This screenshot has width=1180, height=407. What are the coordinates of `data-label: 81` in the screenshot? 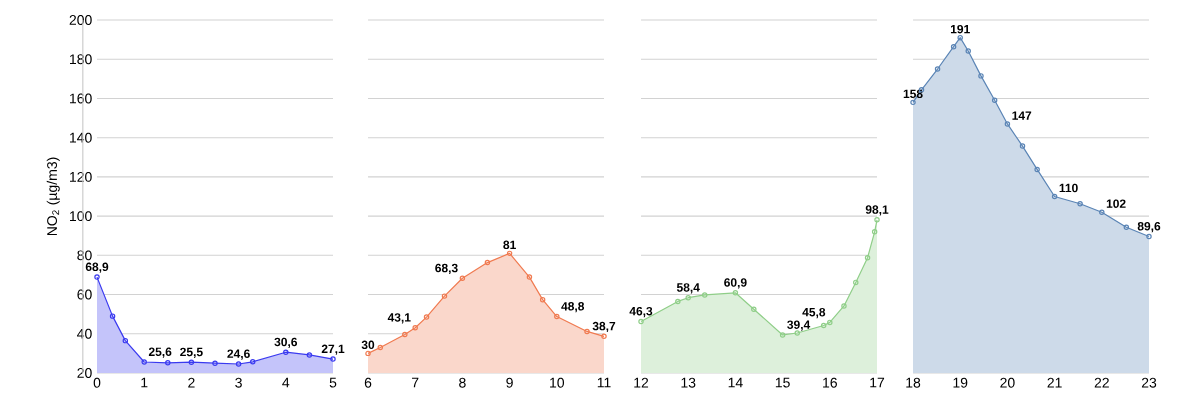 It's located at (509, 245).